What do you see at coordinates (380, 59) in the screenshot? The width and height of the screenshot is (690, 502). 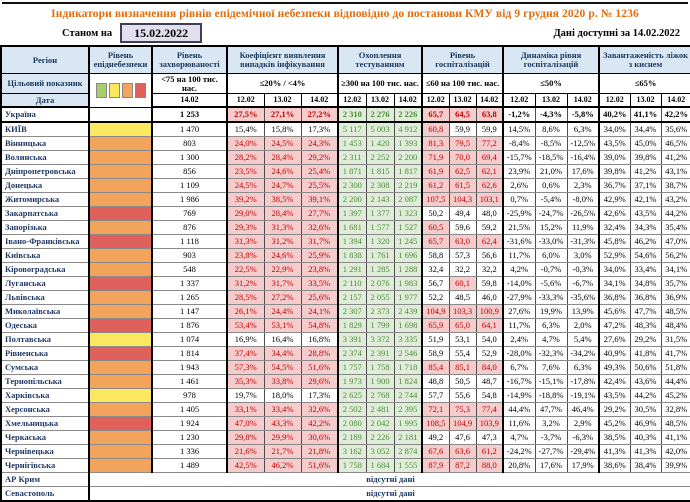 I see `header-testing: Охоплення тестуванням` at bounding box center [380, 59].